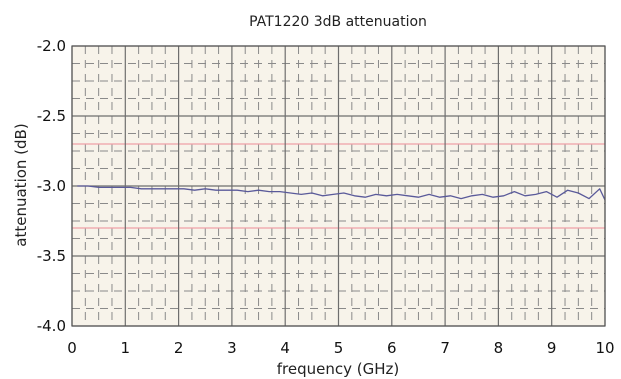 Image resolution: width=621 pixels, height=379 pixels. I want to click on y-tick-label: -3.0, so click(51, 186).